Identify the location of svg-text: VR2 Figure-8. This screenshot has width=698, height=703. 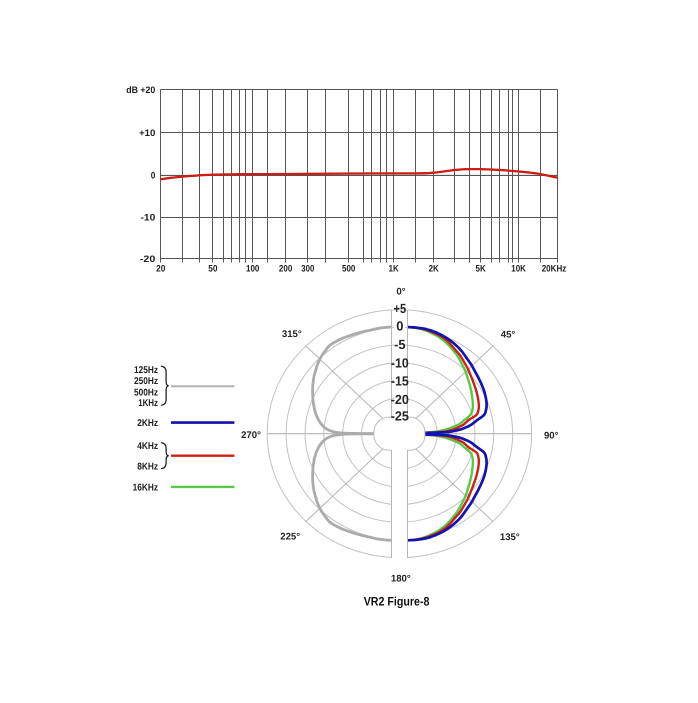
(397, 602).